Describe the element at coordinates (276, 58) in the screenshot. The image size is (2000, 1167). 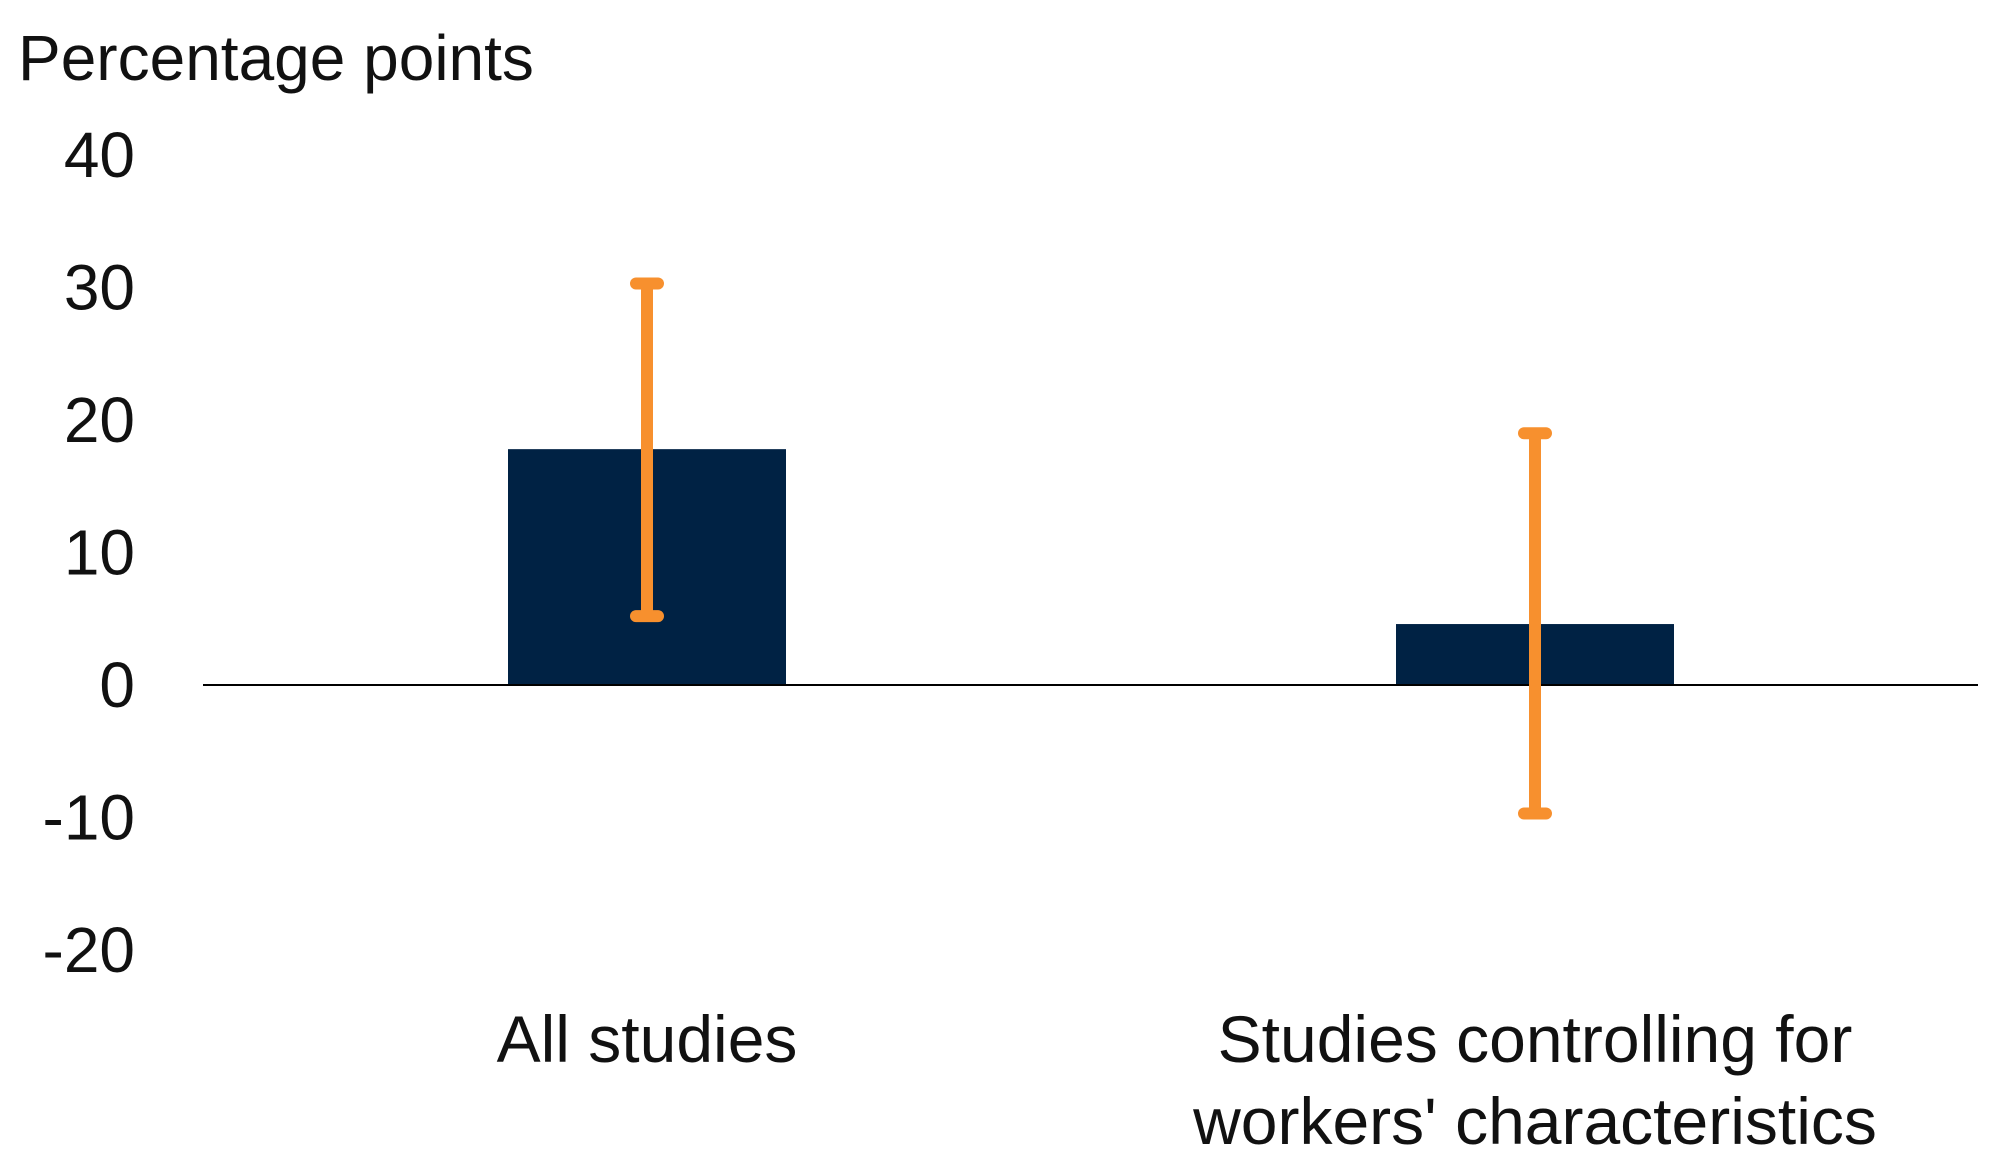
I see `y-axis-unit-label: Percentage points` at that location.